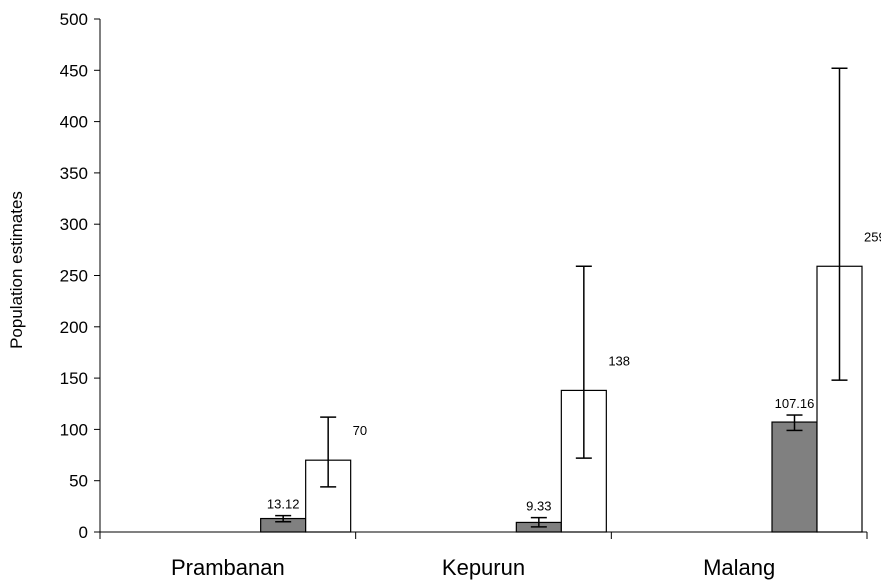 This screenshot has height=586, width=881. Describe the element at coordinates (619, 360) in the screenshot. I see `data-label: 138` at that location.